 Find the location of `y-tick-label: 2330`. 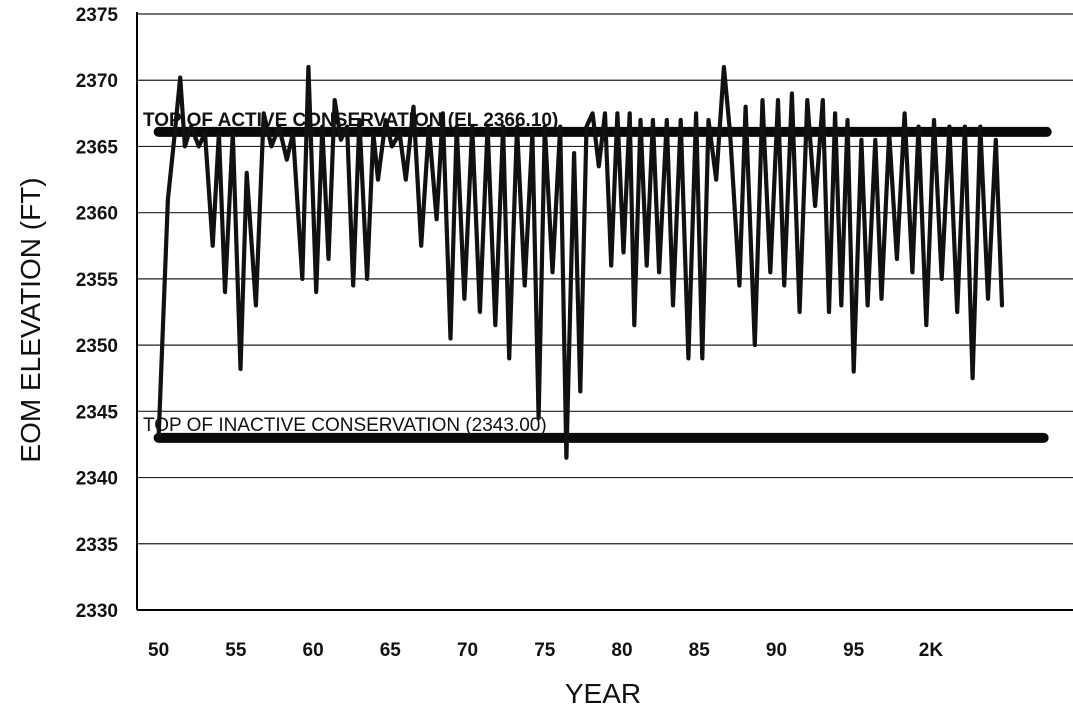

y-tick-label: 2330 is located at coordinates (97, 611).